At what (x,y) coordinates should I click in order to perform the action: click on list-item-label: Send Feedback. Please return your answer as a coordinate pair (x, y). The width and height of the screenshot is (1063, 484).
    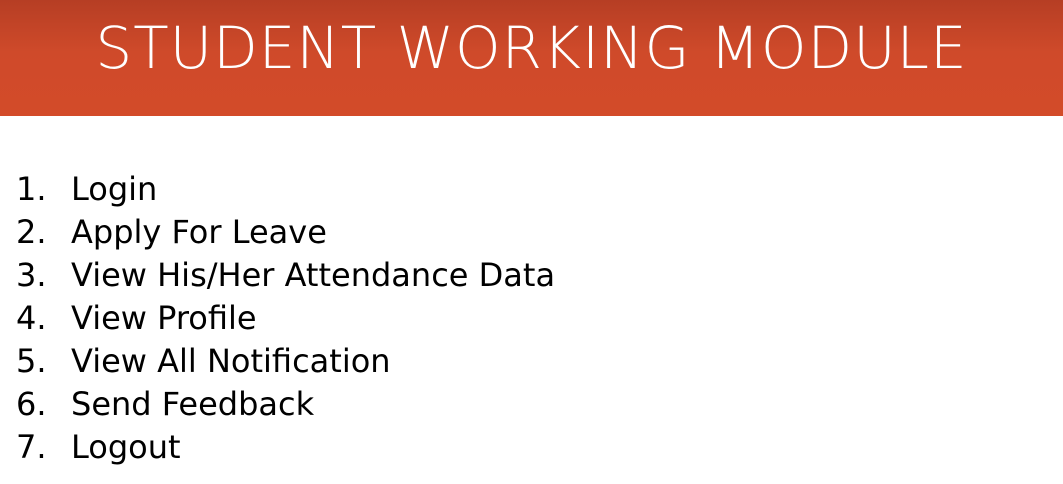
    Looking at the image, I should click on (193, 404).